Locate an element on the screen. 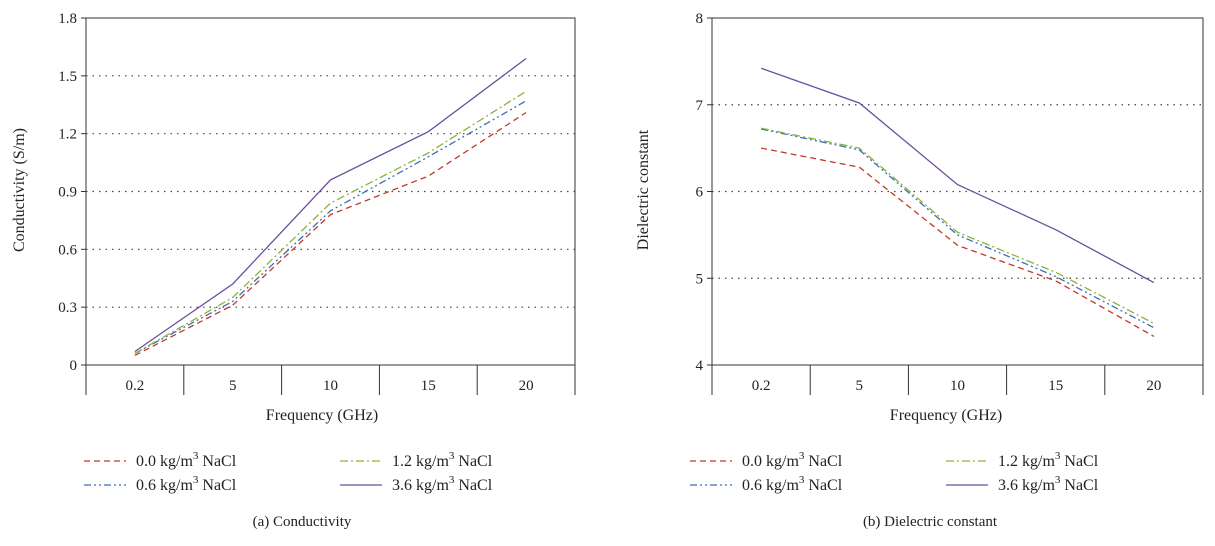 Image resolution: width=1215 pixels, height=546 pixels. dielectric-y-tick-label: 6 is located at coordinates (700, 193).